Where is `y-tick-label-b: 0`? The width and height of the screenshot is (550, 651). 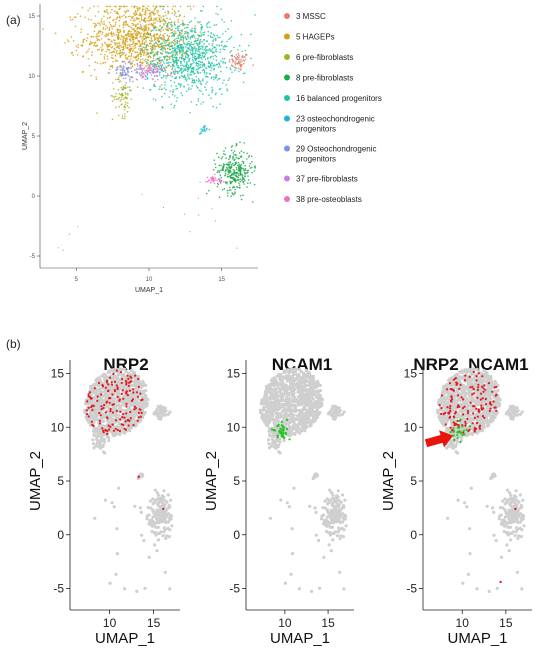 y-tick-label-b: 0 is located at coordinates (60, 535).